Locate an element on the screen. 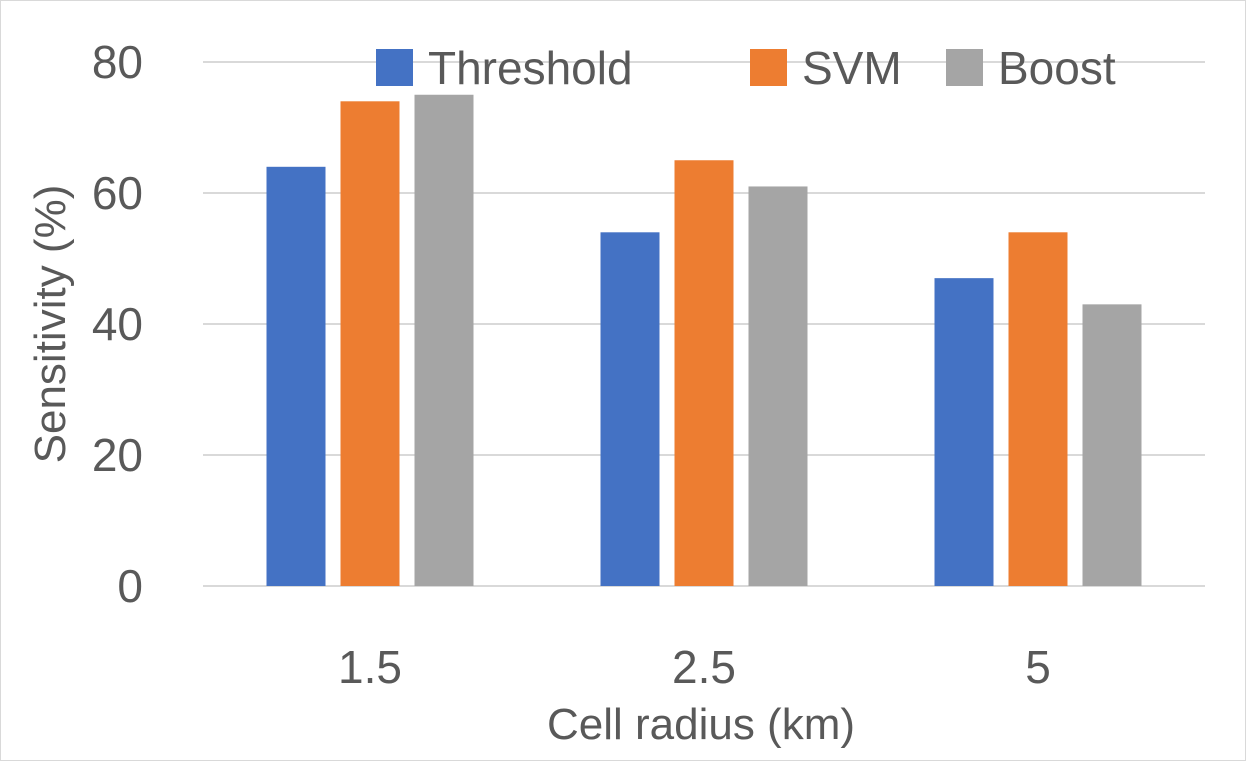  y-axis-ticks: 0 20 40 60 80 is located at coordinates (117, 324).